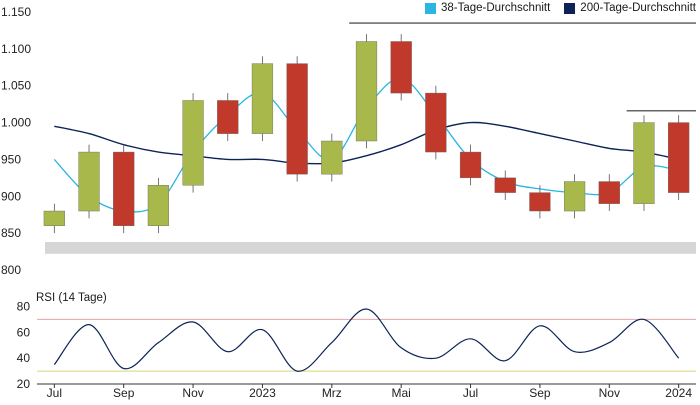 The image size is (700, 405). What do you see at coordinates (430, 8) in the screenshot?
I see `legend-swatch-ma38` at bounding box center [430, 8].